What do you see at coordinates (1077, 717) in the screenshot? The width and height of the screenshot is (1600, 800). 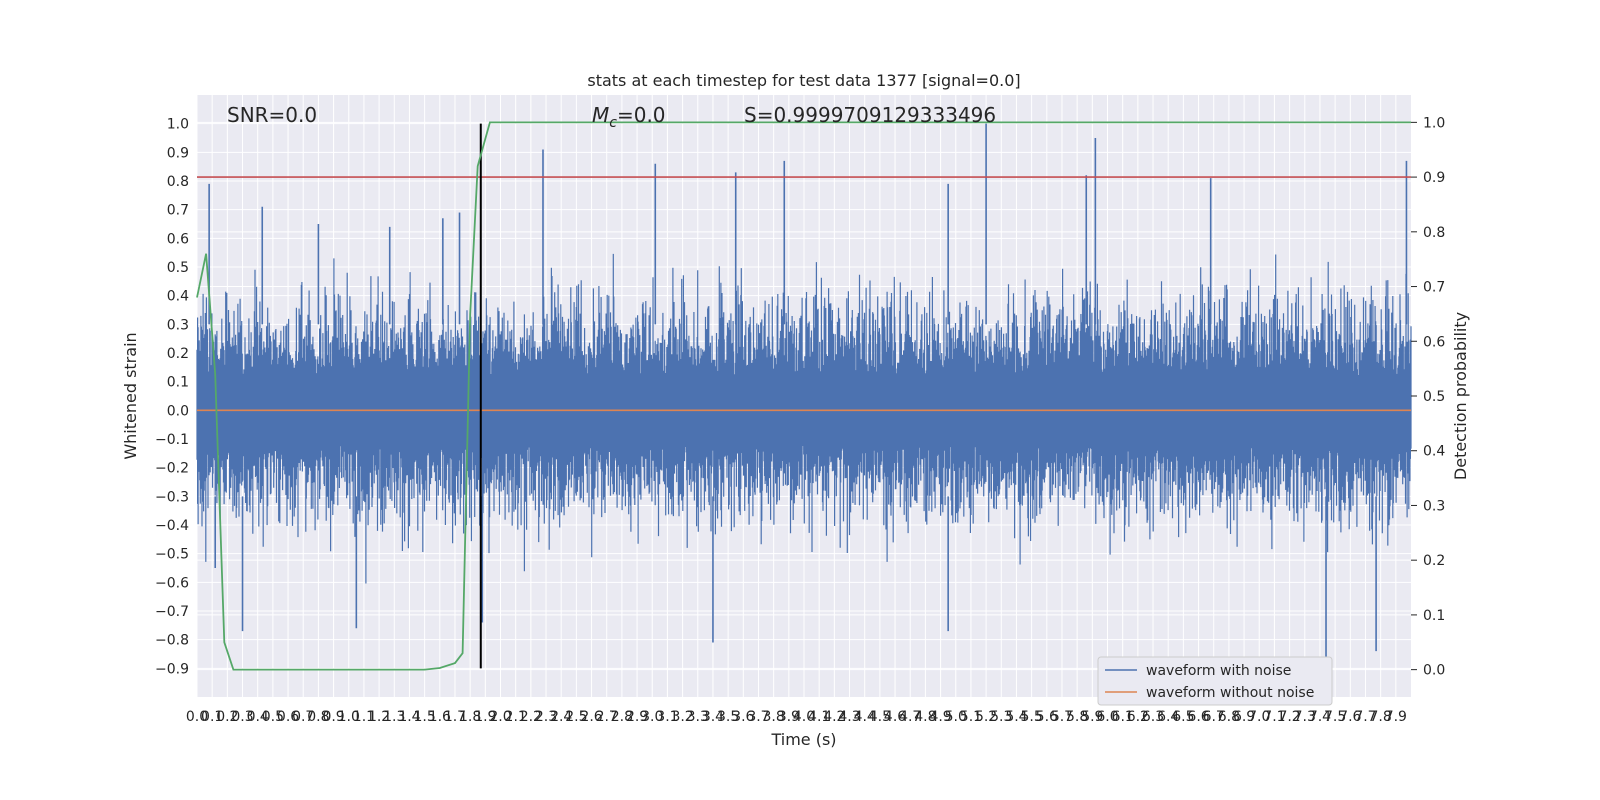 I see `x-tick-label: 5.8` at bounding box center [1077, 717].